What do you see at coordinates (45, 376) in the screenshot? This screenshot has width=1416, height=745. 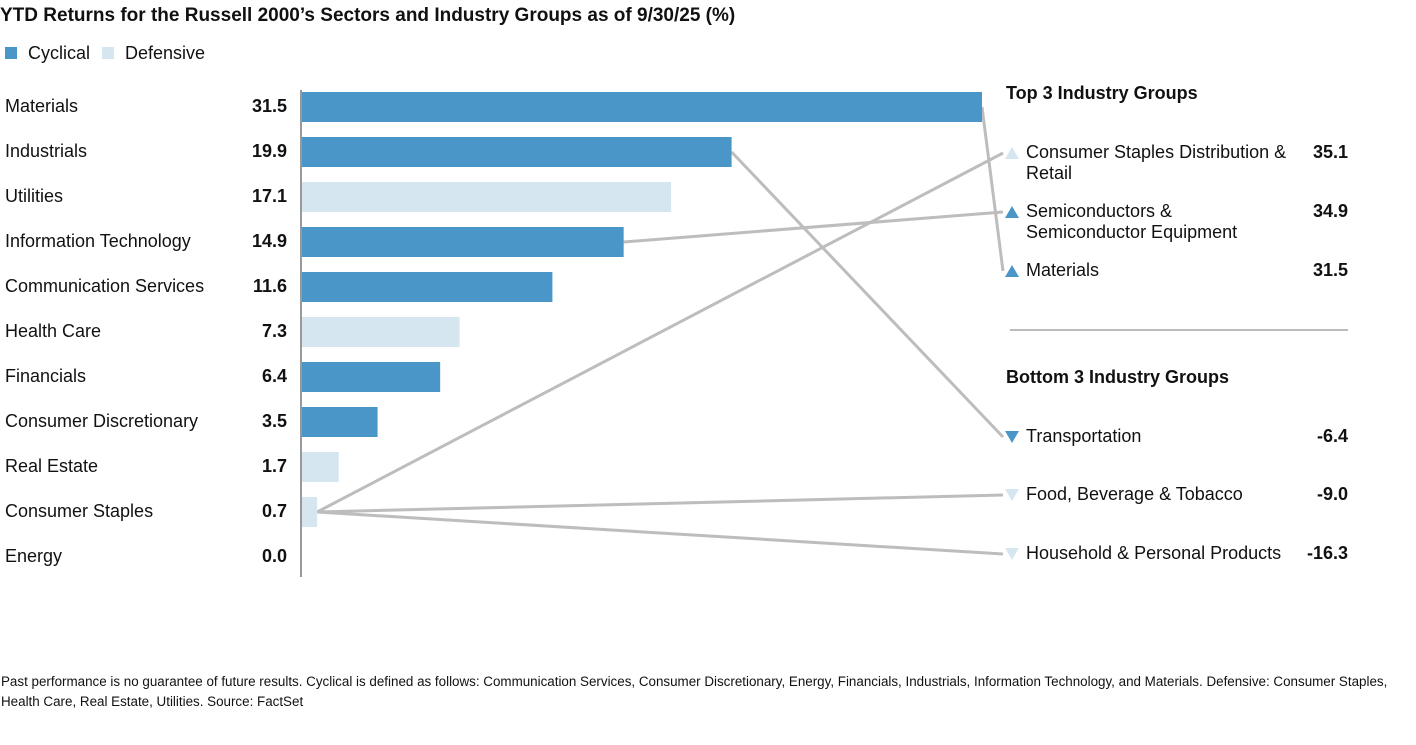 I see `category-label: Financials` at bounding box center [45, 376].